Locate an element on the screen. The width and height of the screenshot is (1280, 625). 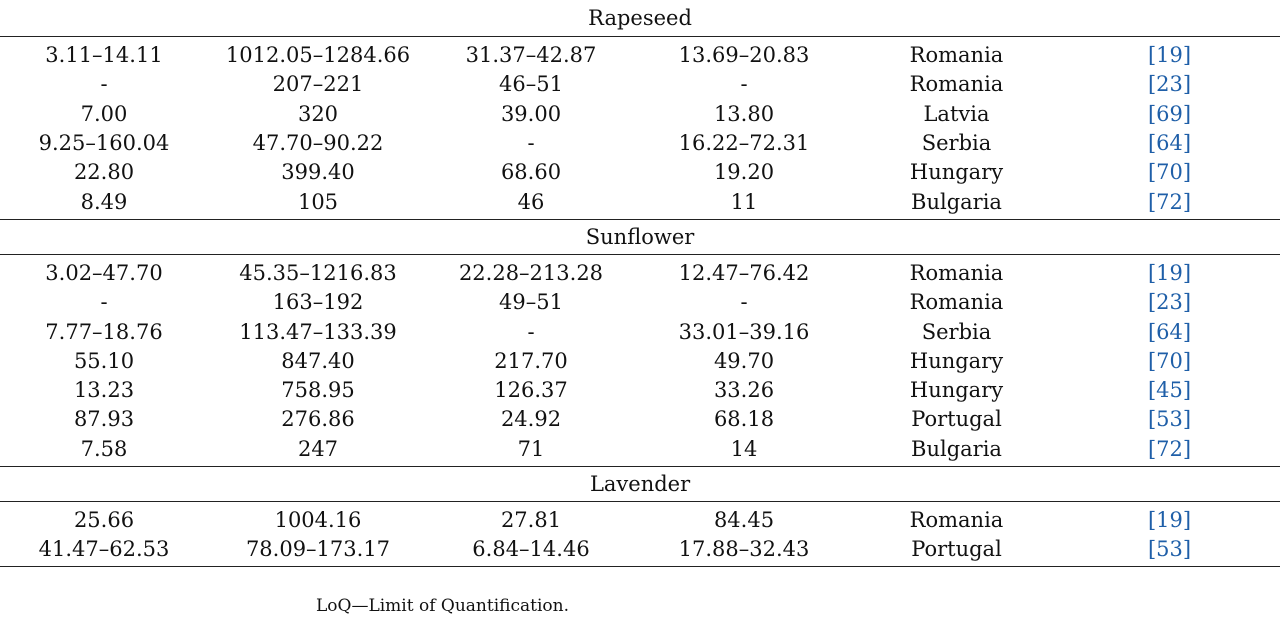
section-title: Lavender is located at coordinates (640, 484).